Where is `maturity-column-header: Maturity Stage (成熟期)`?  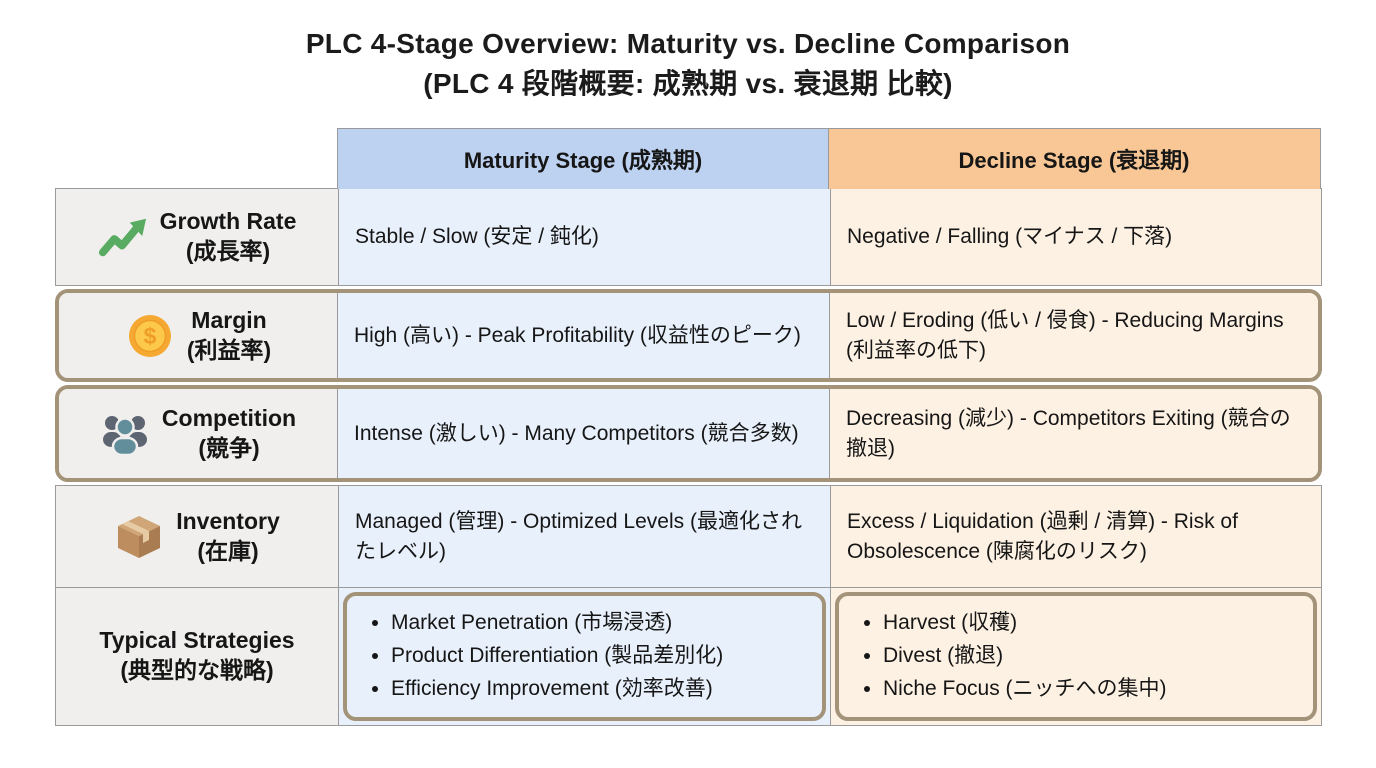
maturity-column-header: Maturity Stage (成熟期) is located at coordinates (583, 158).